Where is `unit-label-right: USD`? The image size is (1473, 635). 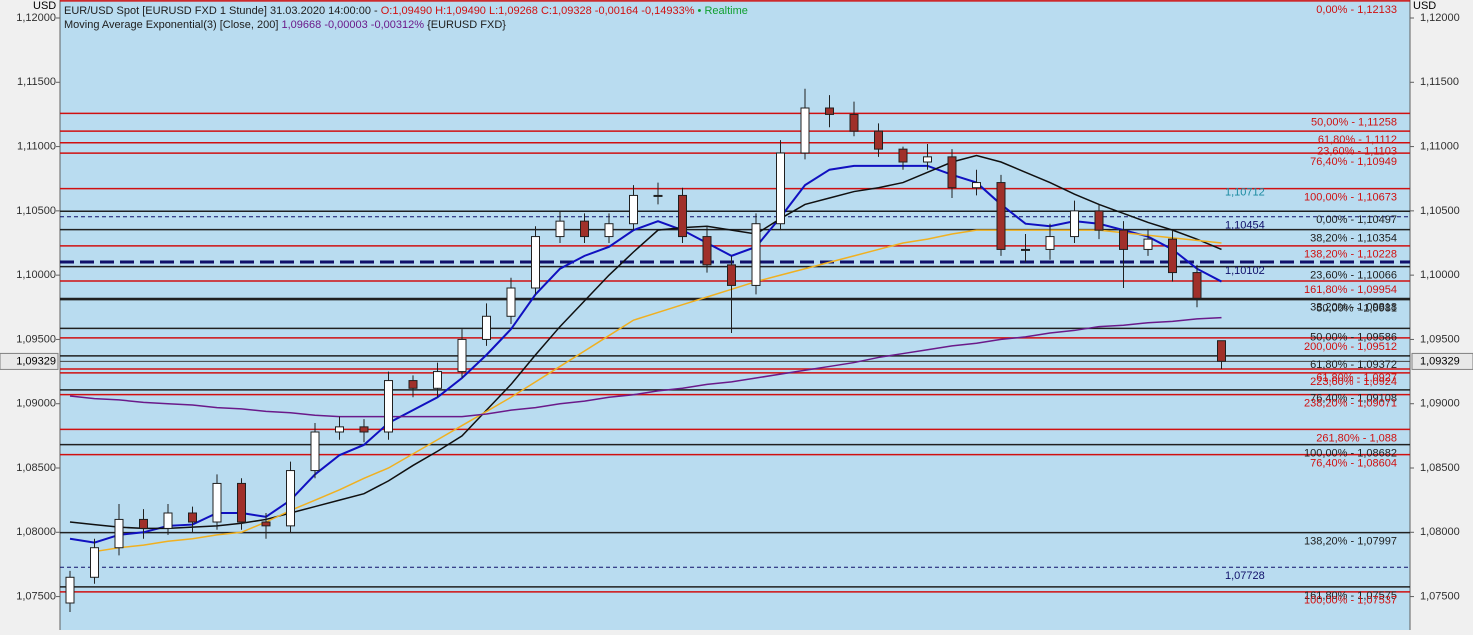
unit-label-right: USD is located at coordinates (1424, 6).